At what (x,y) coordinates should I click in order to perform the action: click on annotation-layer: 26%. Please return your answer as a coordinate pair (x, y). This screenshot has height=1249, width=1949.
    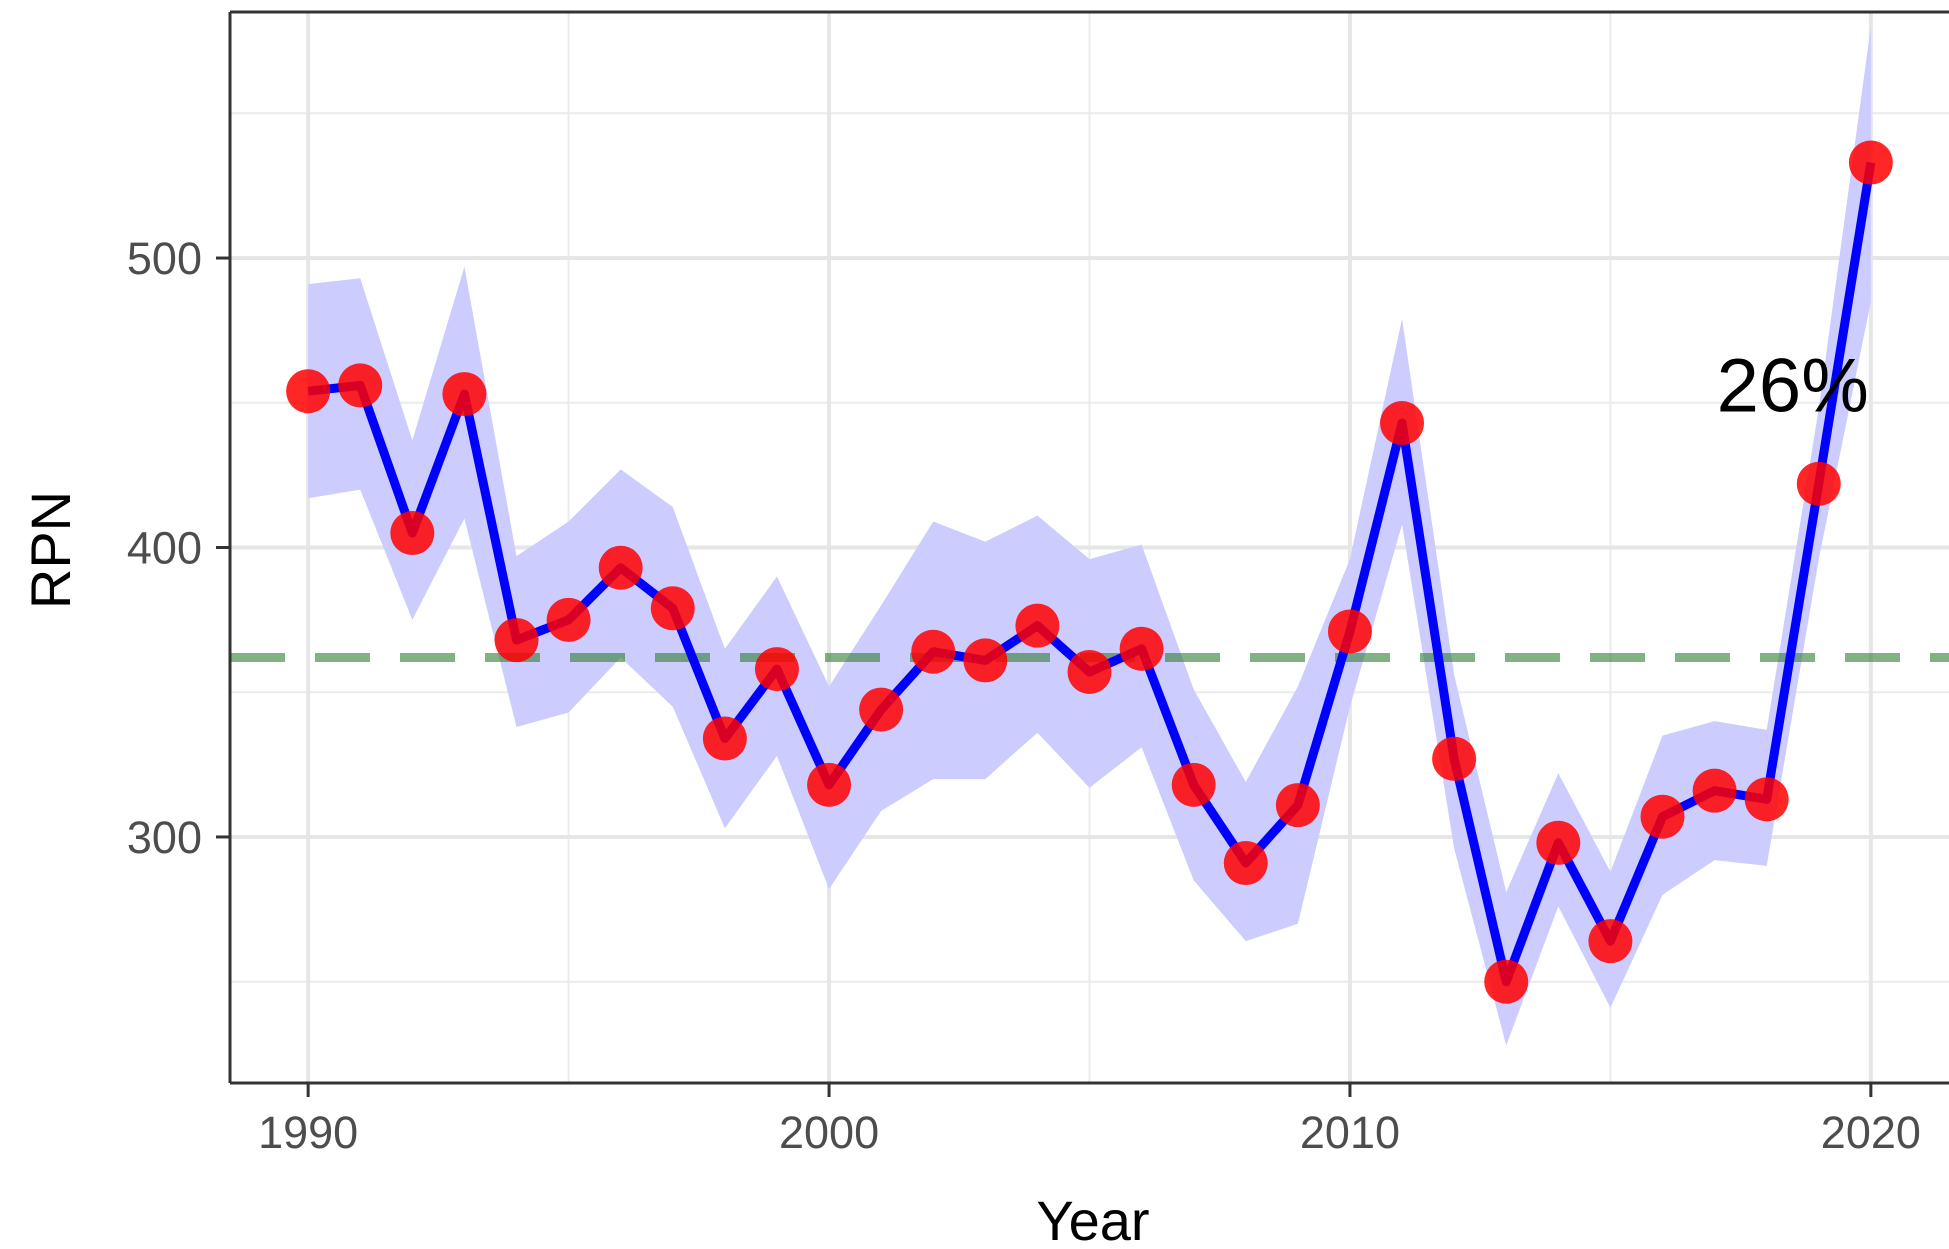
    Looking at the image, I should click on (1793, 385).